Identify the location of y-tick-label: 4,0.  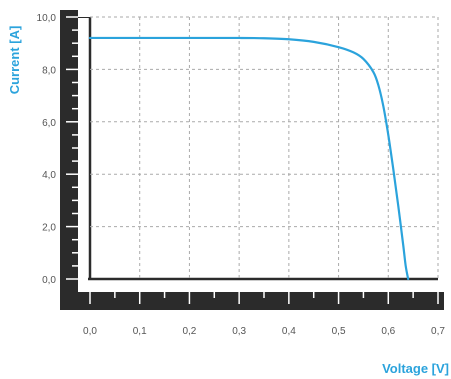
(49, 175).